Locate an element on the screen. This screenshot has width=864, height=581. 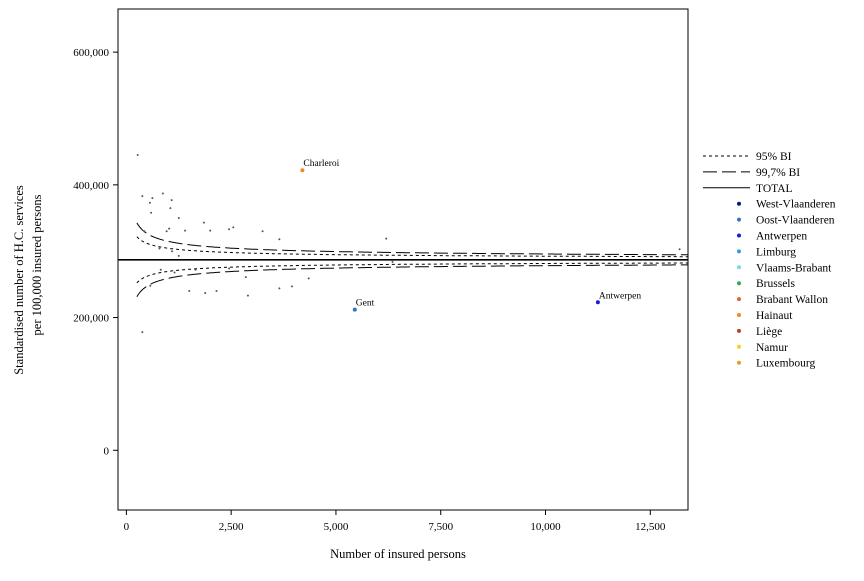
legend-label: Liège is located at coordinates (769, 332).